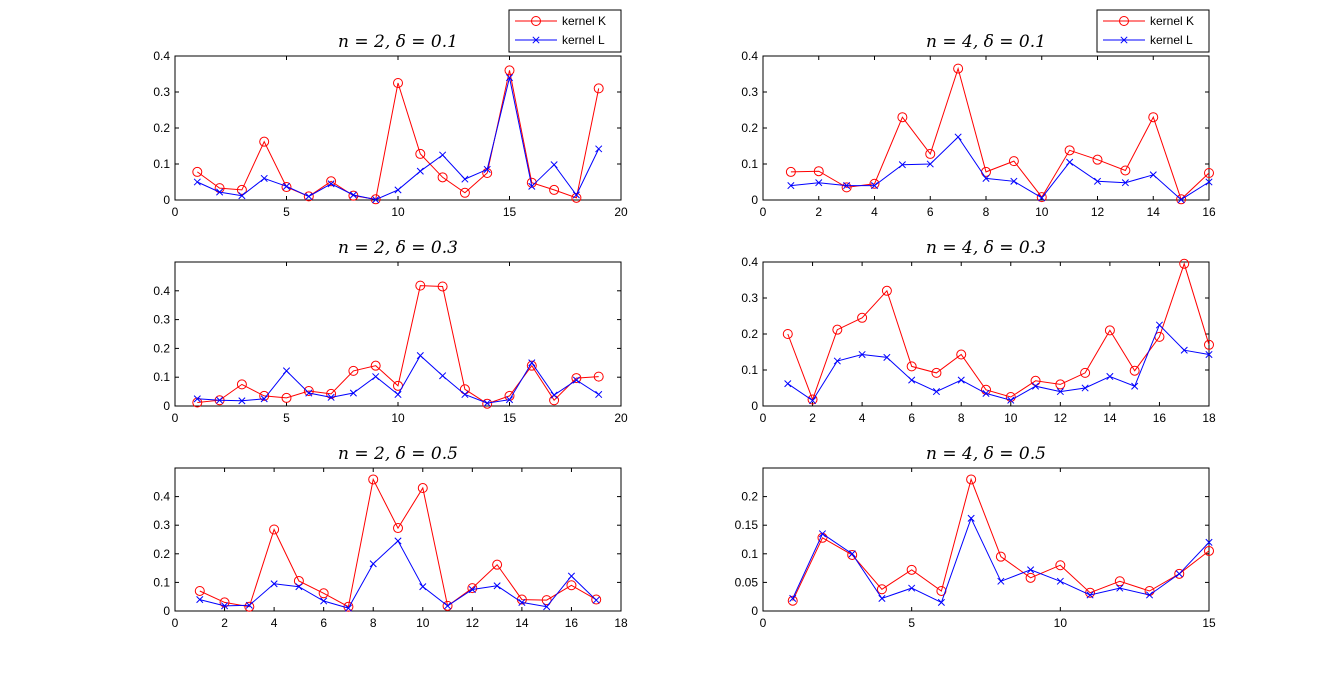  I want to click on subplot-title: n = 2, δ = 0.5, so click(398, 454).